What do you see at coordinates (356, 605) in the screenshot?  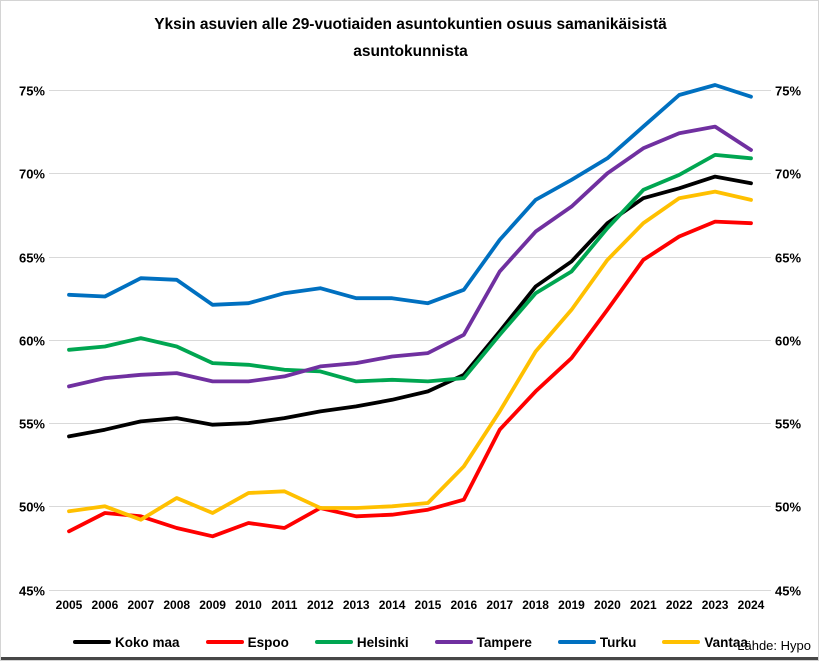 I see `x-axis-label-2013: 2013` at bounding box center [356, 605].